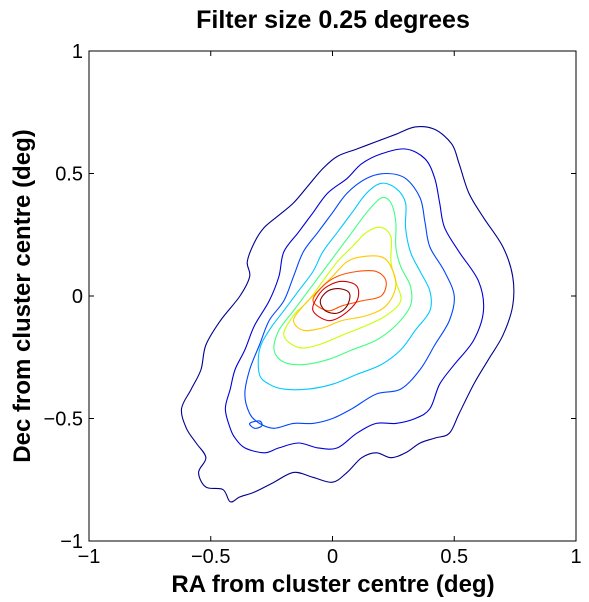  What do you see at coordinates (77, 297) in the screenshot?
I see `y-tick-label-2: 0` at bounding box center [77, 297].